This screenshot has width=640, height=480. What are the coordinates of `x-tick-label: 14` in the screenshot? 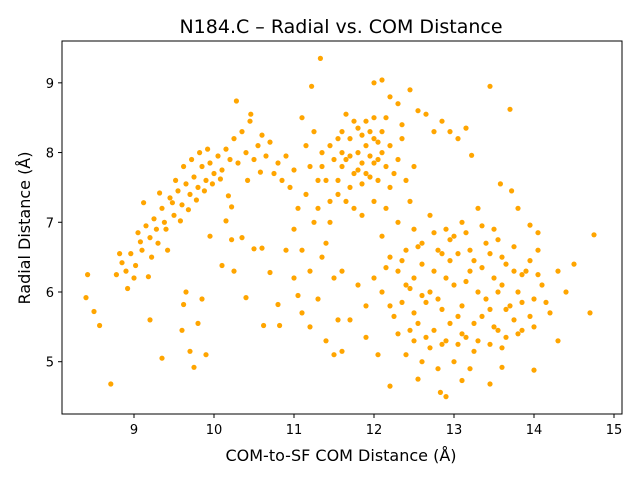 It's located at (534, 430).